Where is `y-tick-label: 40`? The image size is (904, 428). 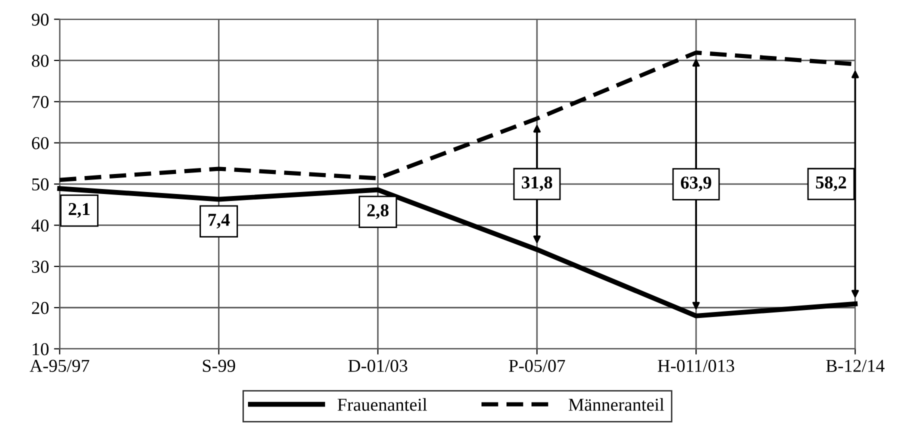
y-tick-label: 40 is located at coordinates (40, 225).